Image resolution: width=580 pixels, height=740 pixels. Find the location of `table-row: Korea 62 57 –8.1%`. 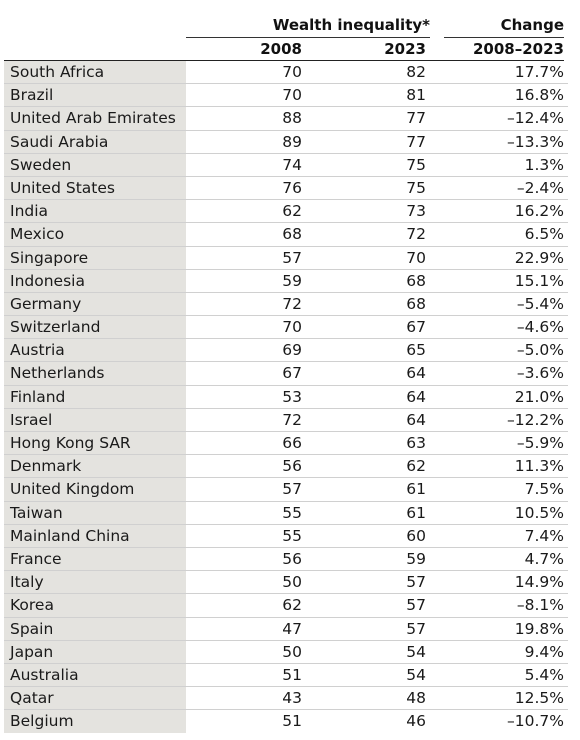

table-row: Korea 62 57 –8.1% is located at coordinates (286, 606).